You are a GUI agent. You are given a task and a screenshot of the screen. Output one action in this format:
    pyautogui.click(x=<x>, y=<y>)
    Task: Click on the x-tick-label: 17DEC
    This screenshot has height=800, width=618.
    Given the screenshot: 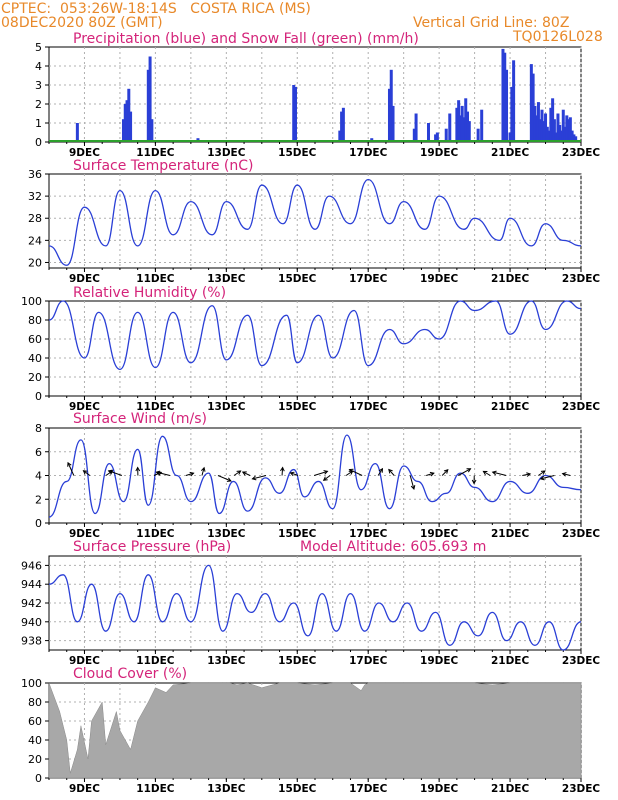 What is the action you would take?
    pyautogui.click(x=368, y=407)
    